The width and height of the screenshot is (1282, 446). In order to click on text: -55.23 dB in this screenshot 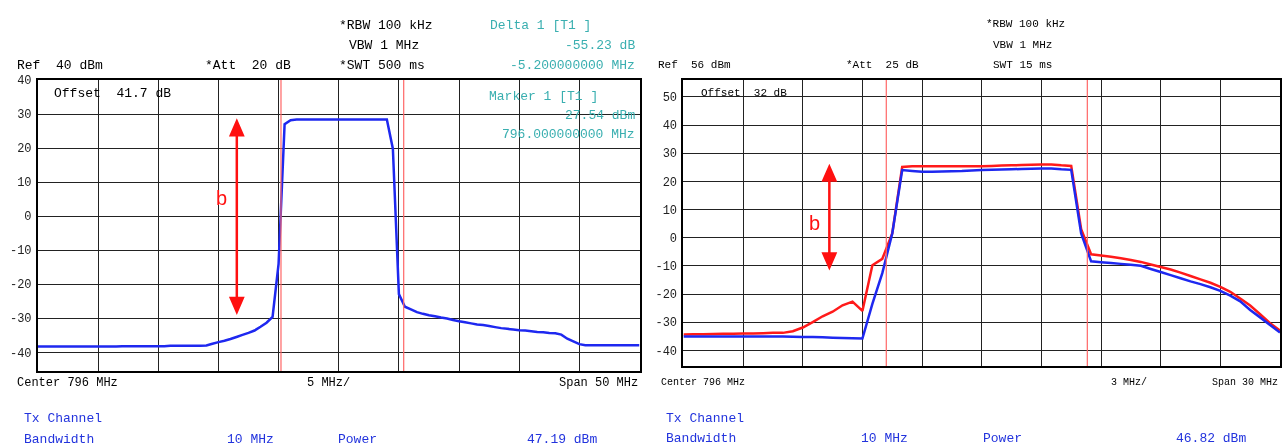, I will do `click(600, 45)`.